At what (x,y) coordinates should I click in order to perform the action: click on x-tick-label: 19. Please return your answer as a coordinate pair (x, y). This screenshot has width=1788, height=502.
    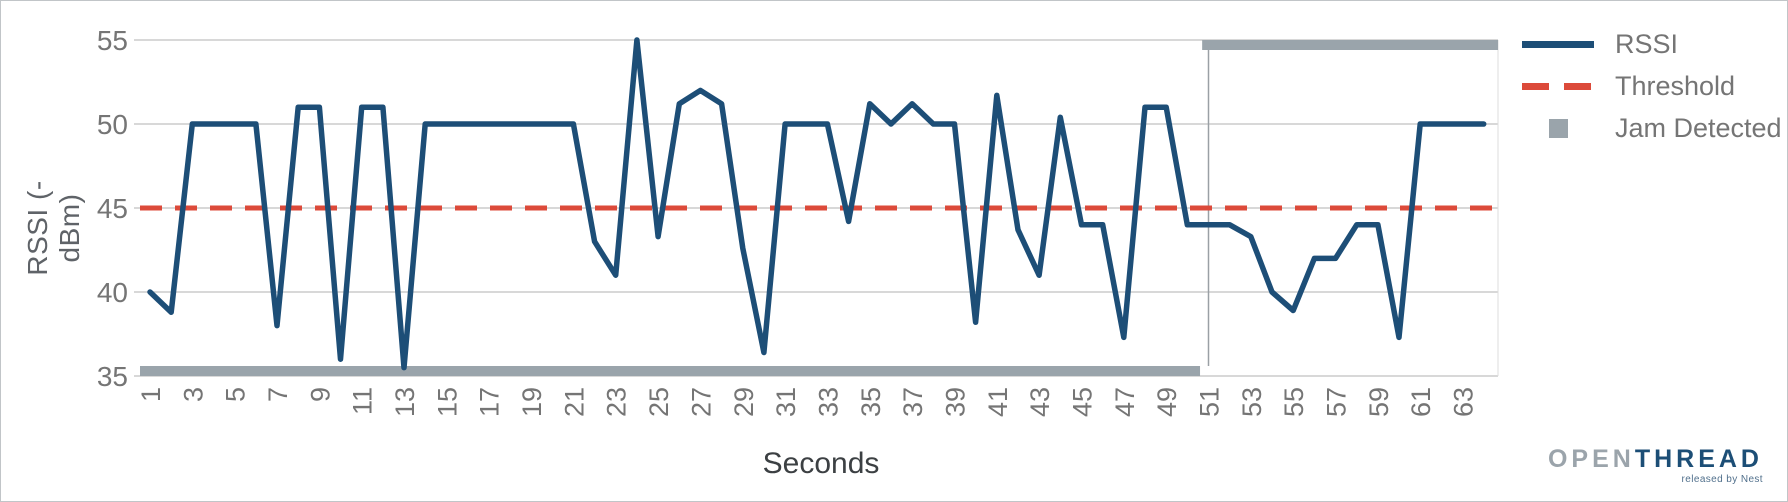
    Looking at the image, I should click on (532, 402).